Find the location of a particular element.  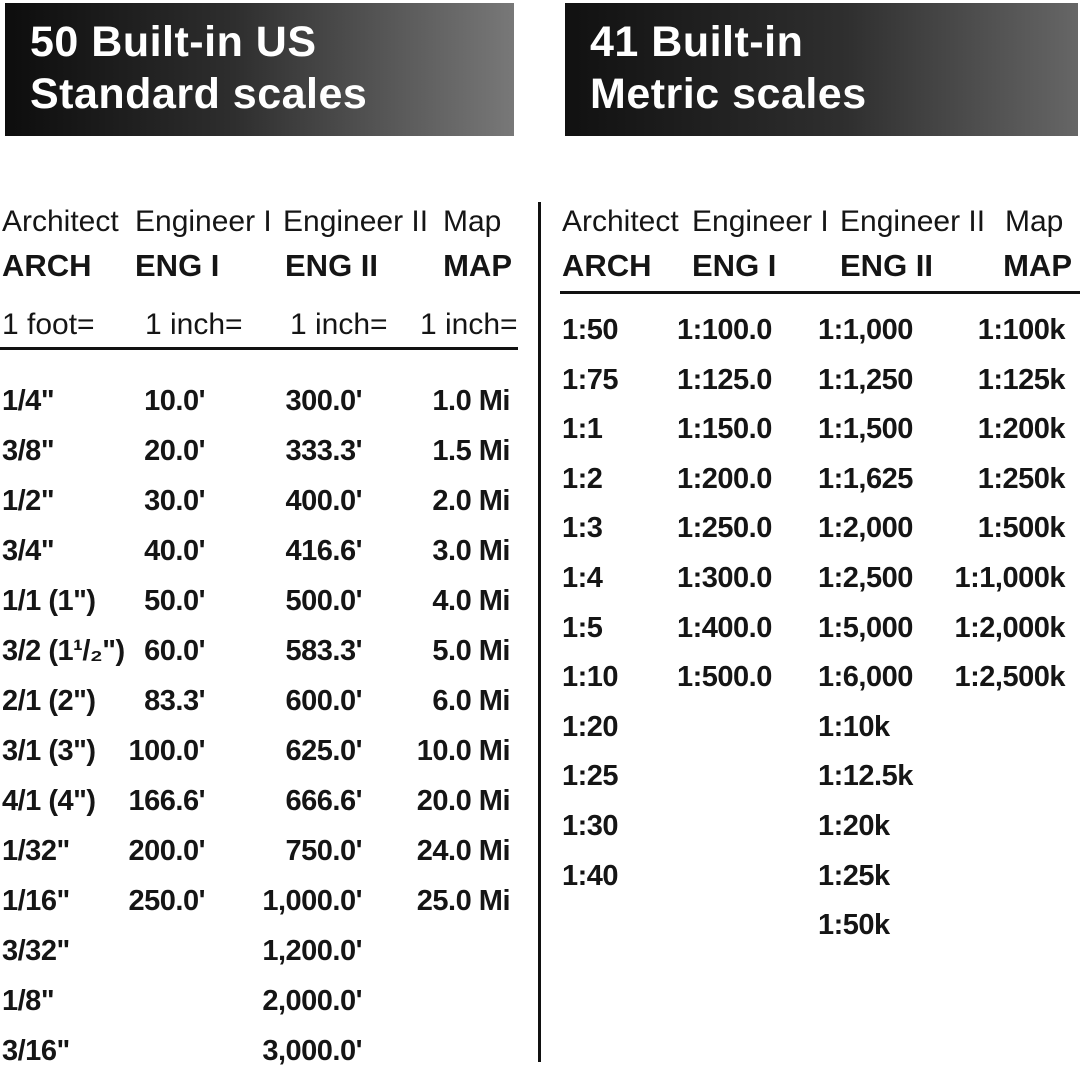

table-cell: 100.0' is located at coordinates (167, 751).